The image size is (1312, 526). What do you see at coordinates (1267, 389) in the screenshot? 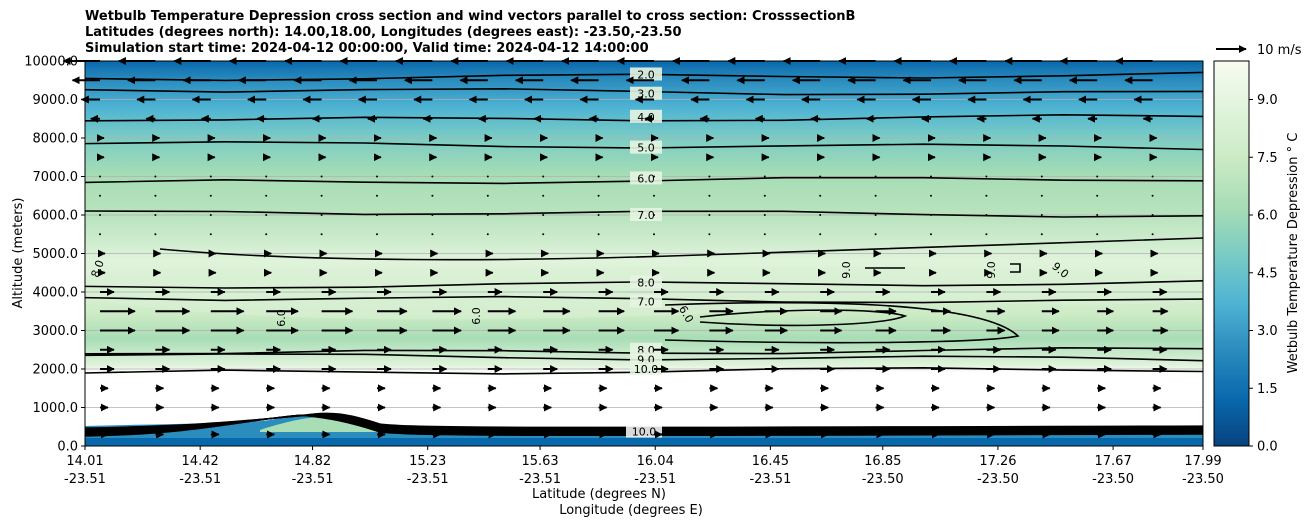
I see `colorbar-tick-label: 1.5` at bounding box center [1267, 389].